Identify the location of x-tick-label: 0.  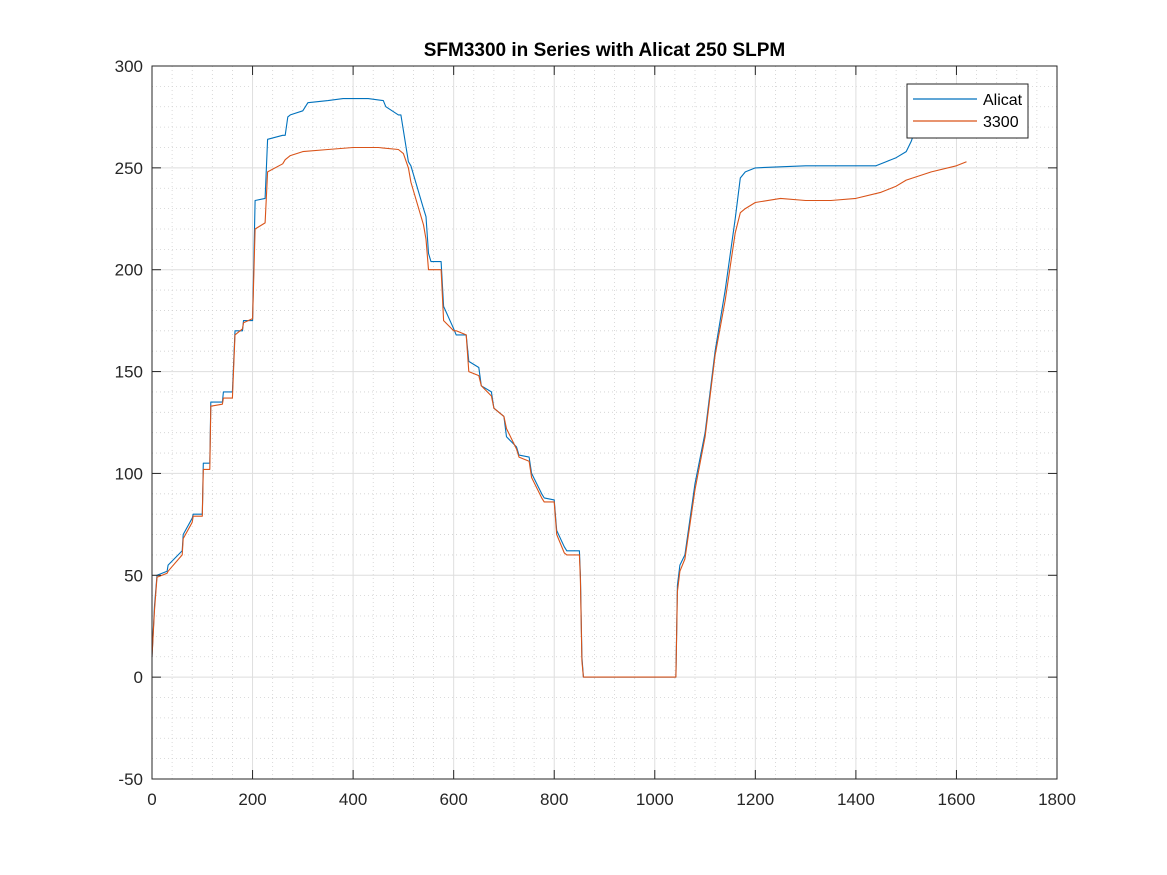
(151, 799).